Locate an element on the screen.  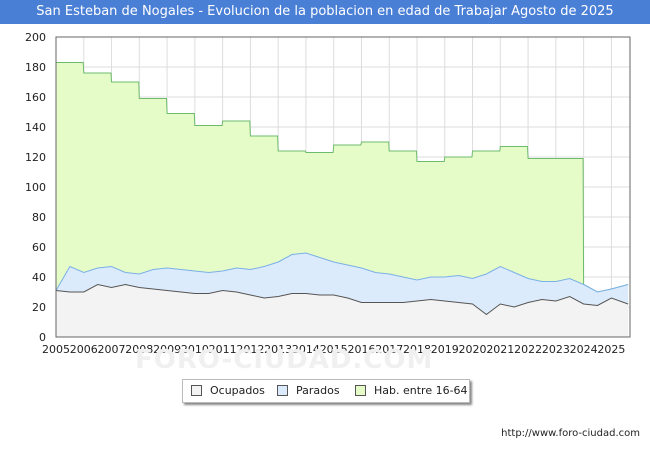
y-tick-label: 40 is located at coordinates (39, 277).